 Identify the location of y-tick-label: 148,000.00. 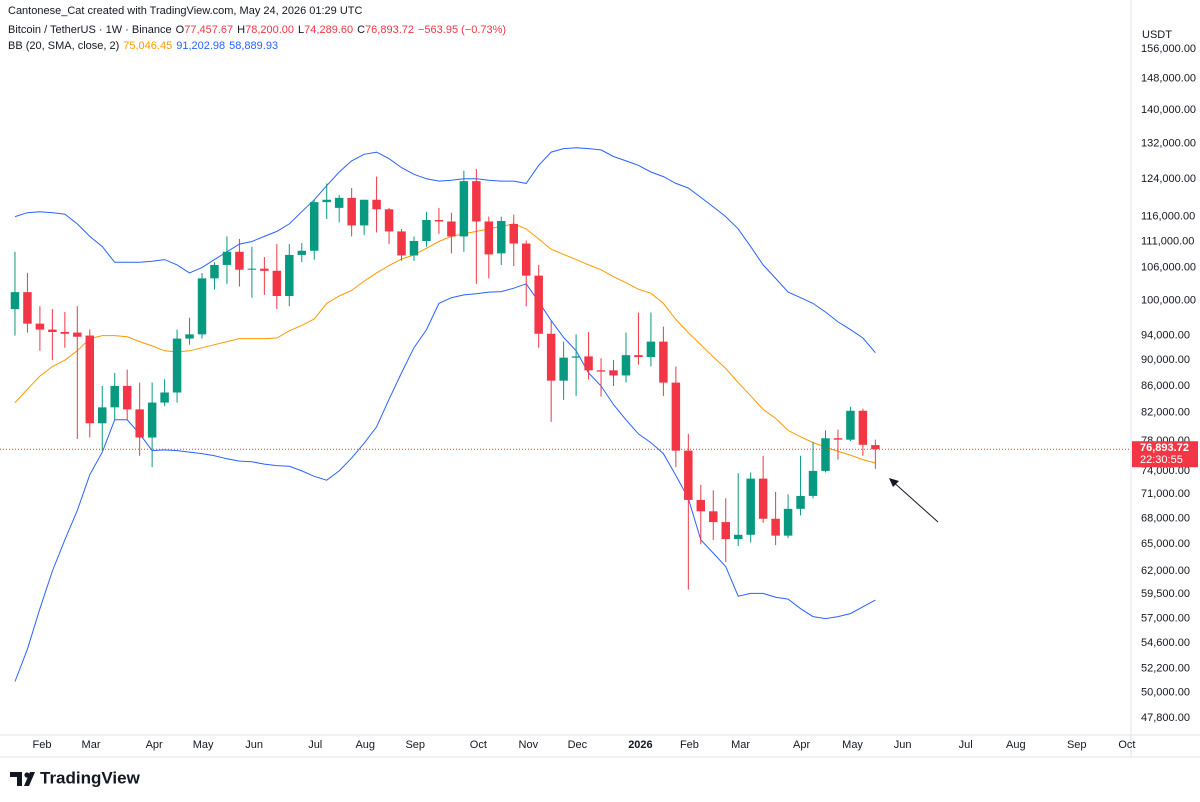
(1168, 79).